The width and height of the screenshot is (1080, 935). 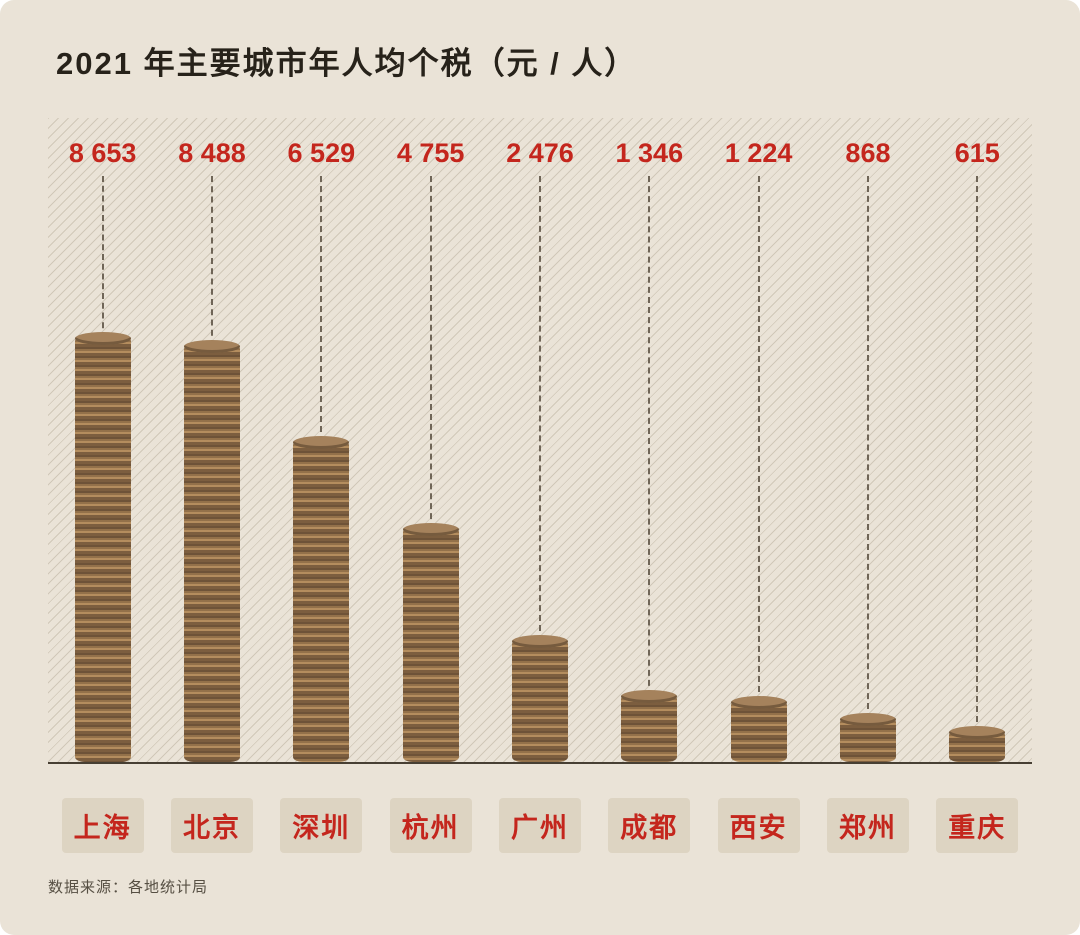 I want to click on city-tag: 成都, so click(x=649, y=825).